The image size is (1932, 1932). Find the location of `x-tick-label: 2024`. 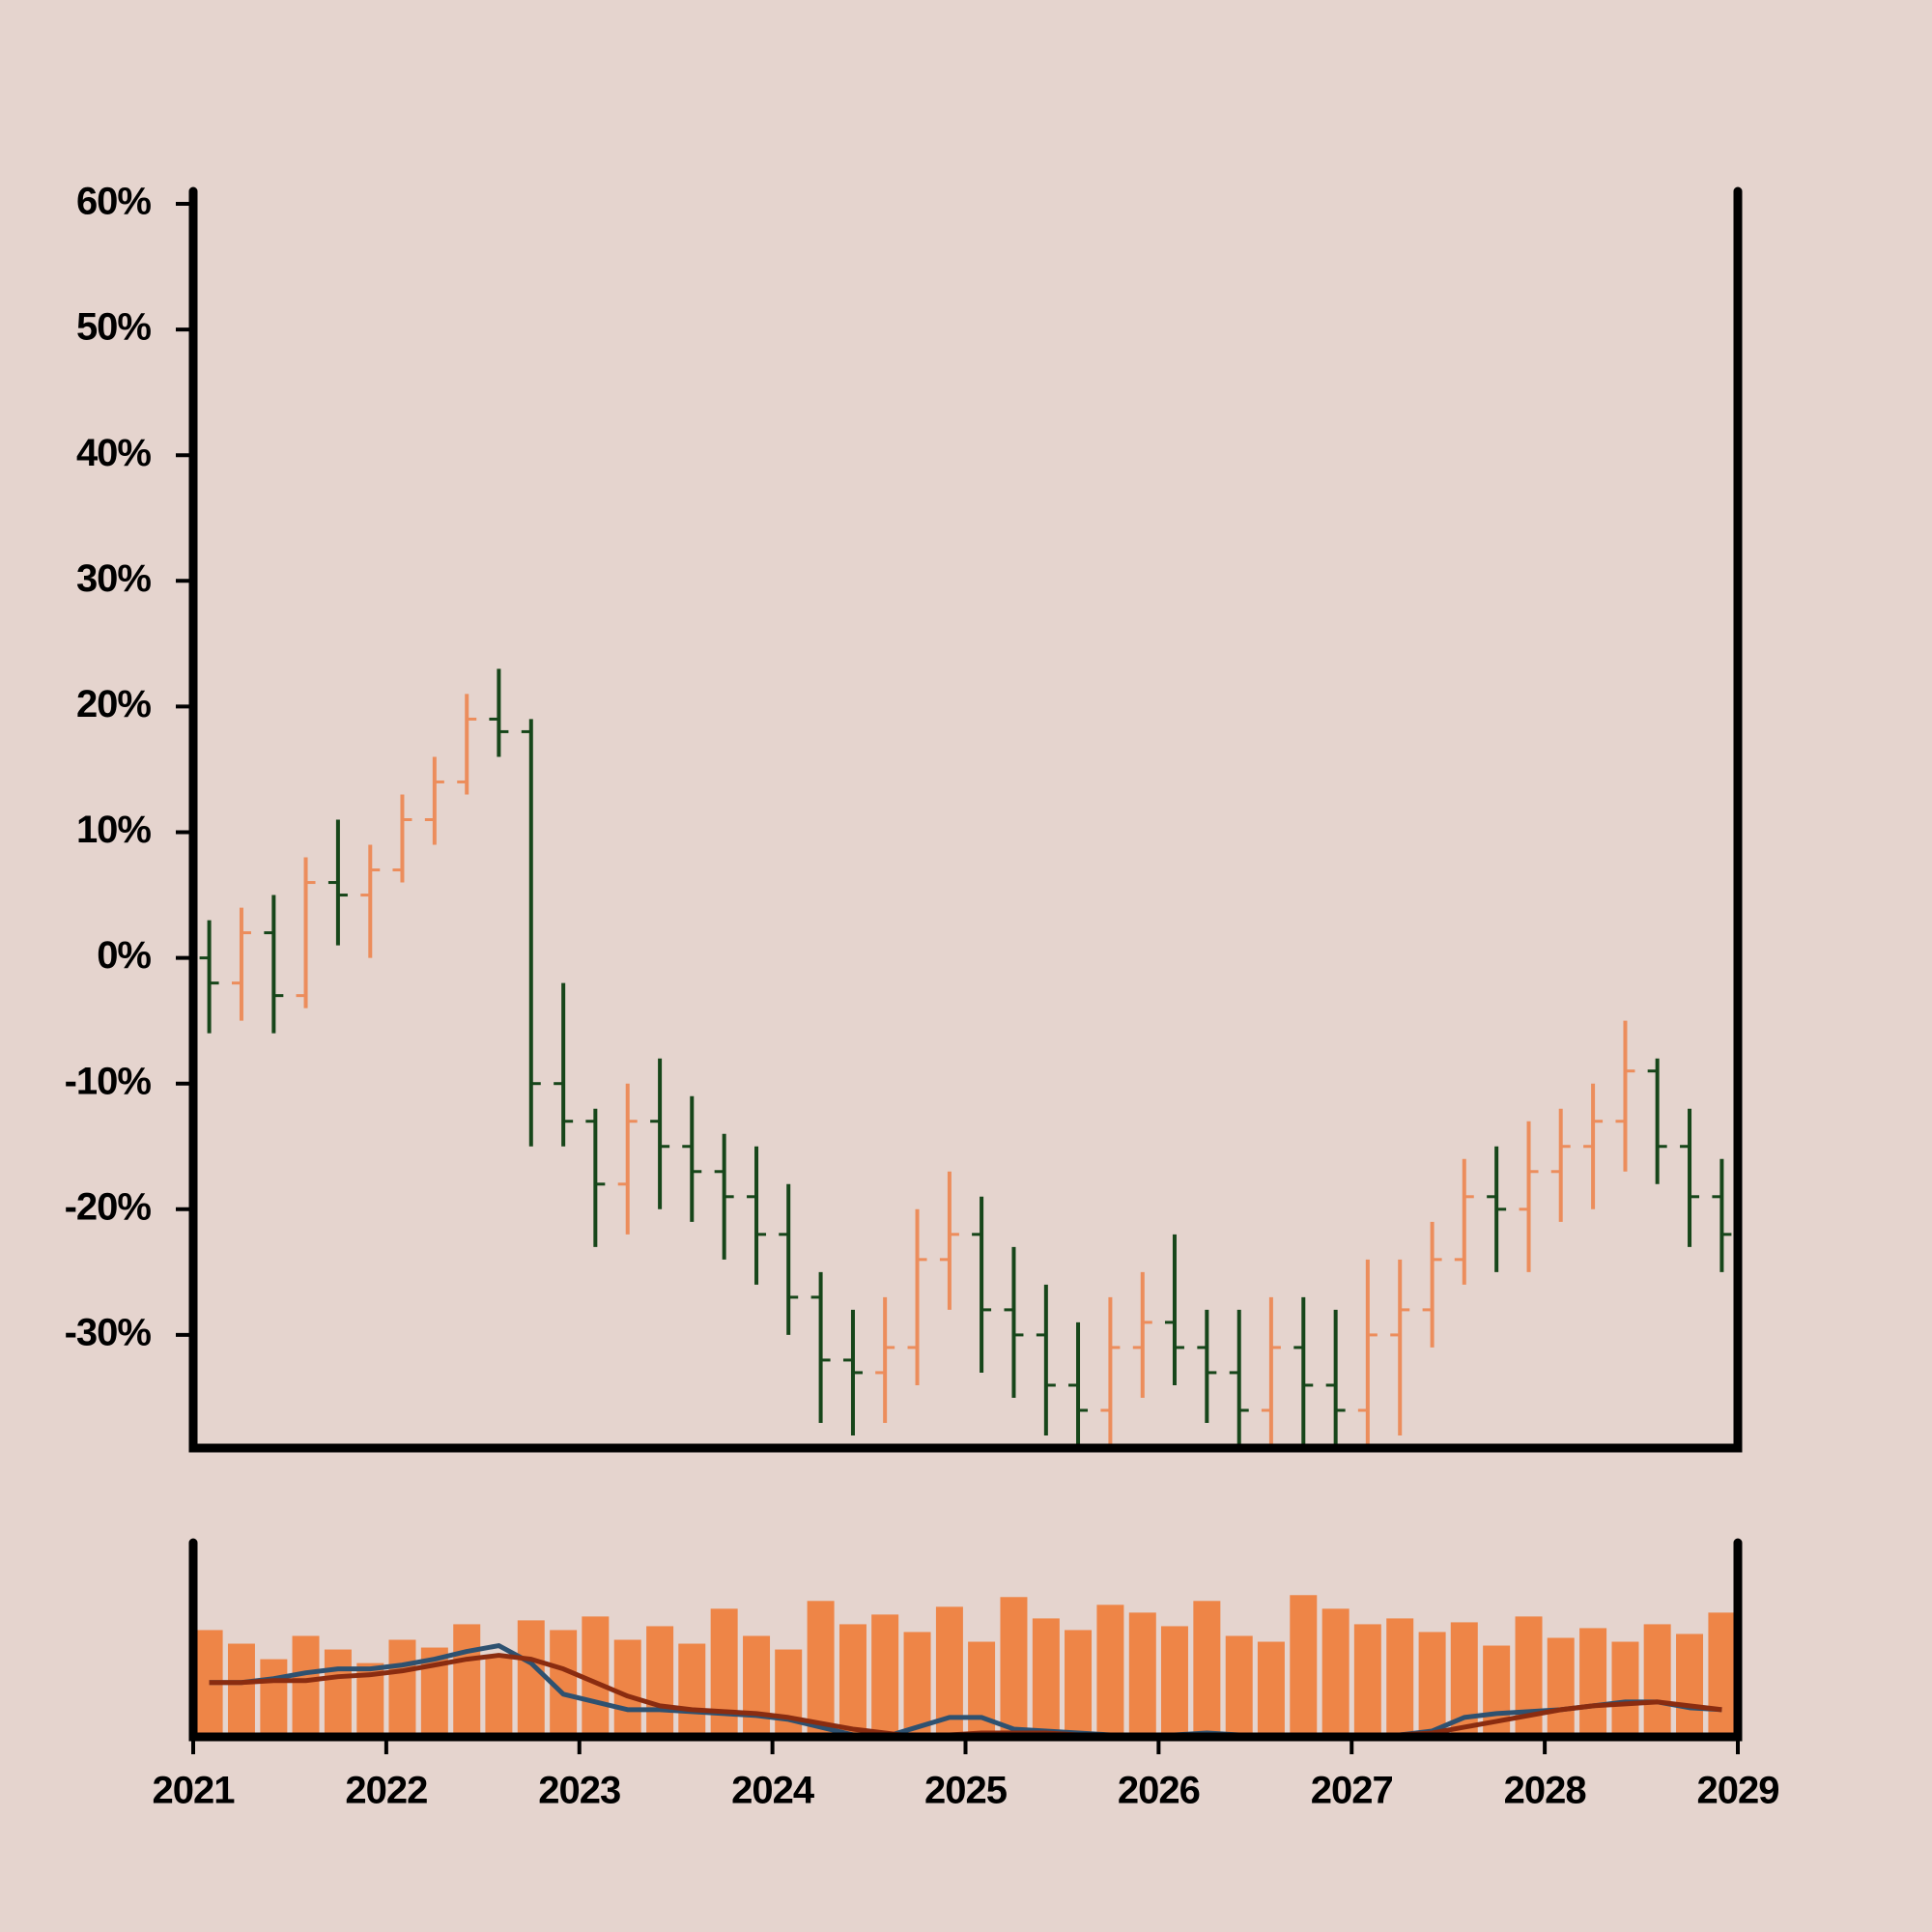

x-tick-label: 2024 is located at coordinates (773, 1791).